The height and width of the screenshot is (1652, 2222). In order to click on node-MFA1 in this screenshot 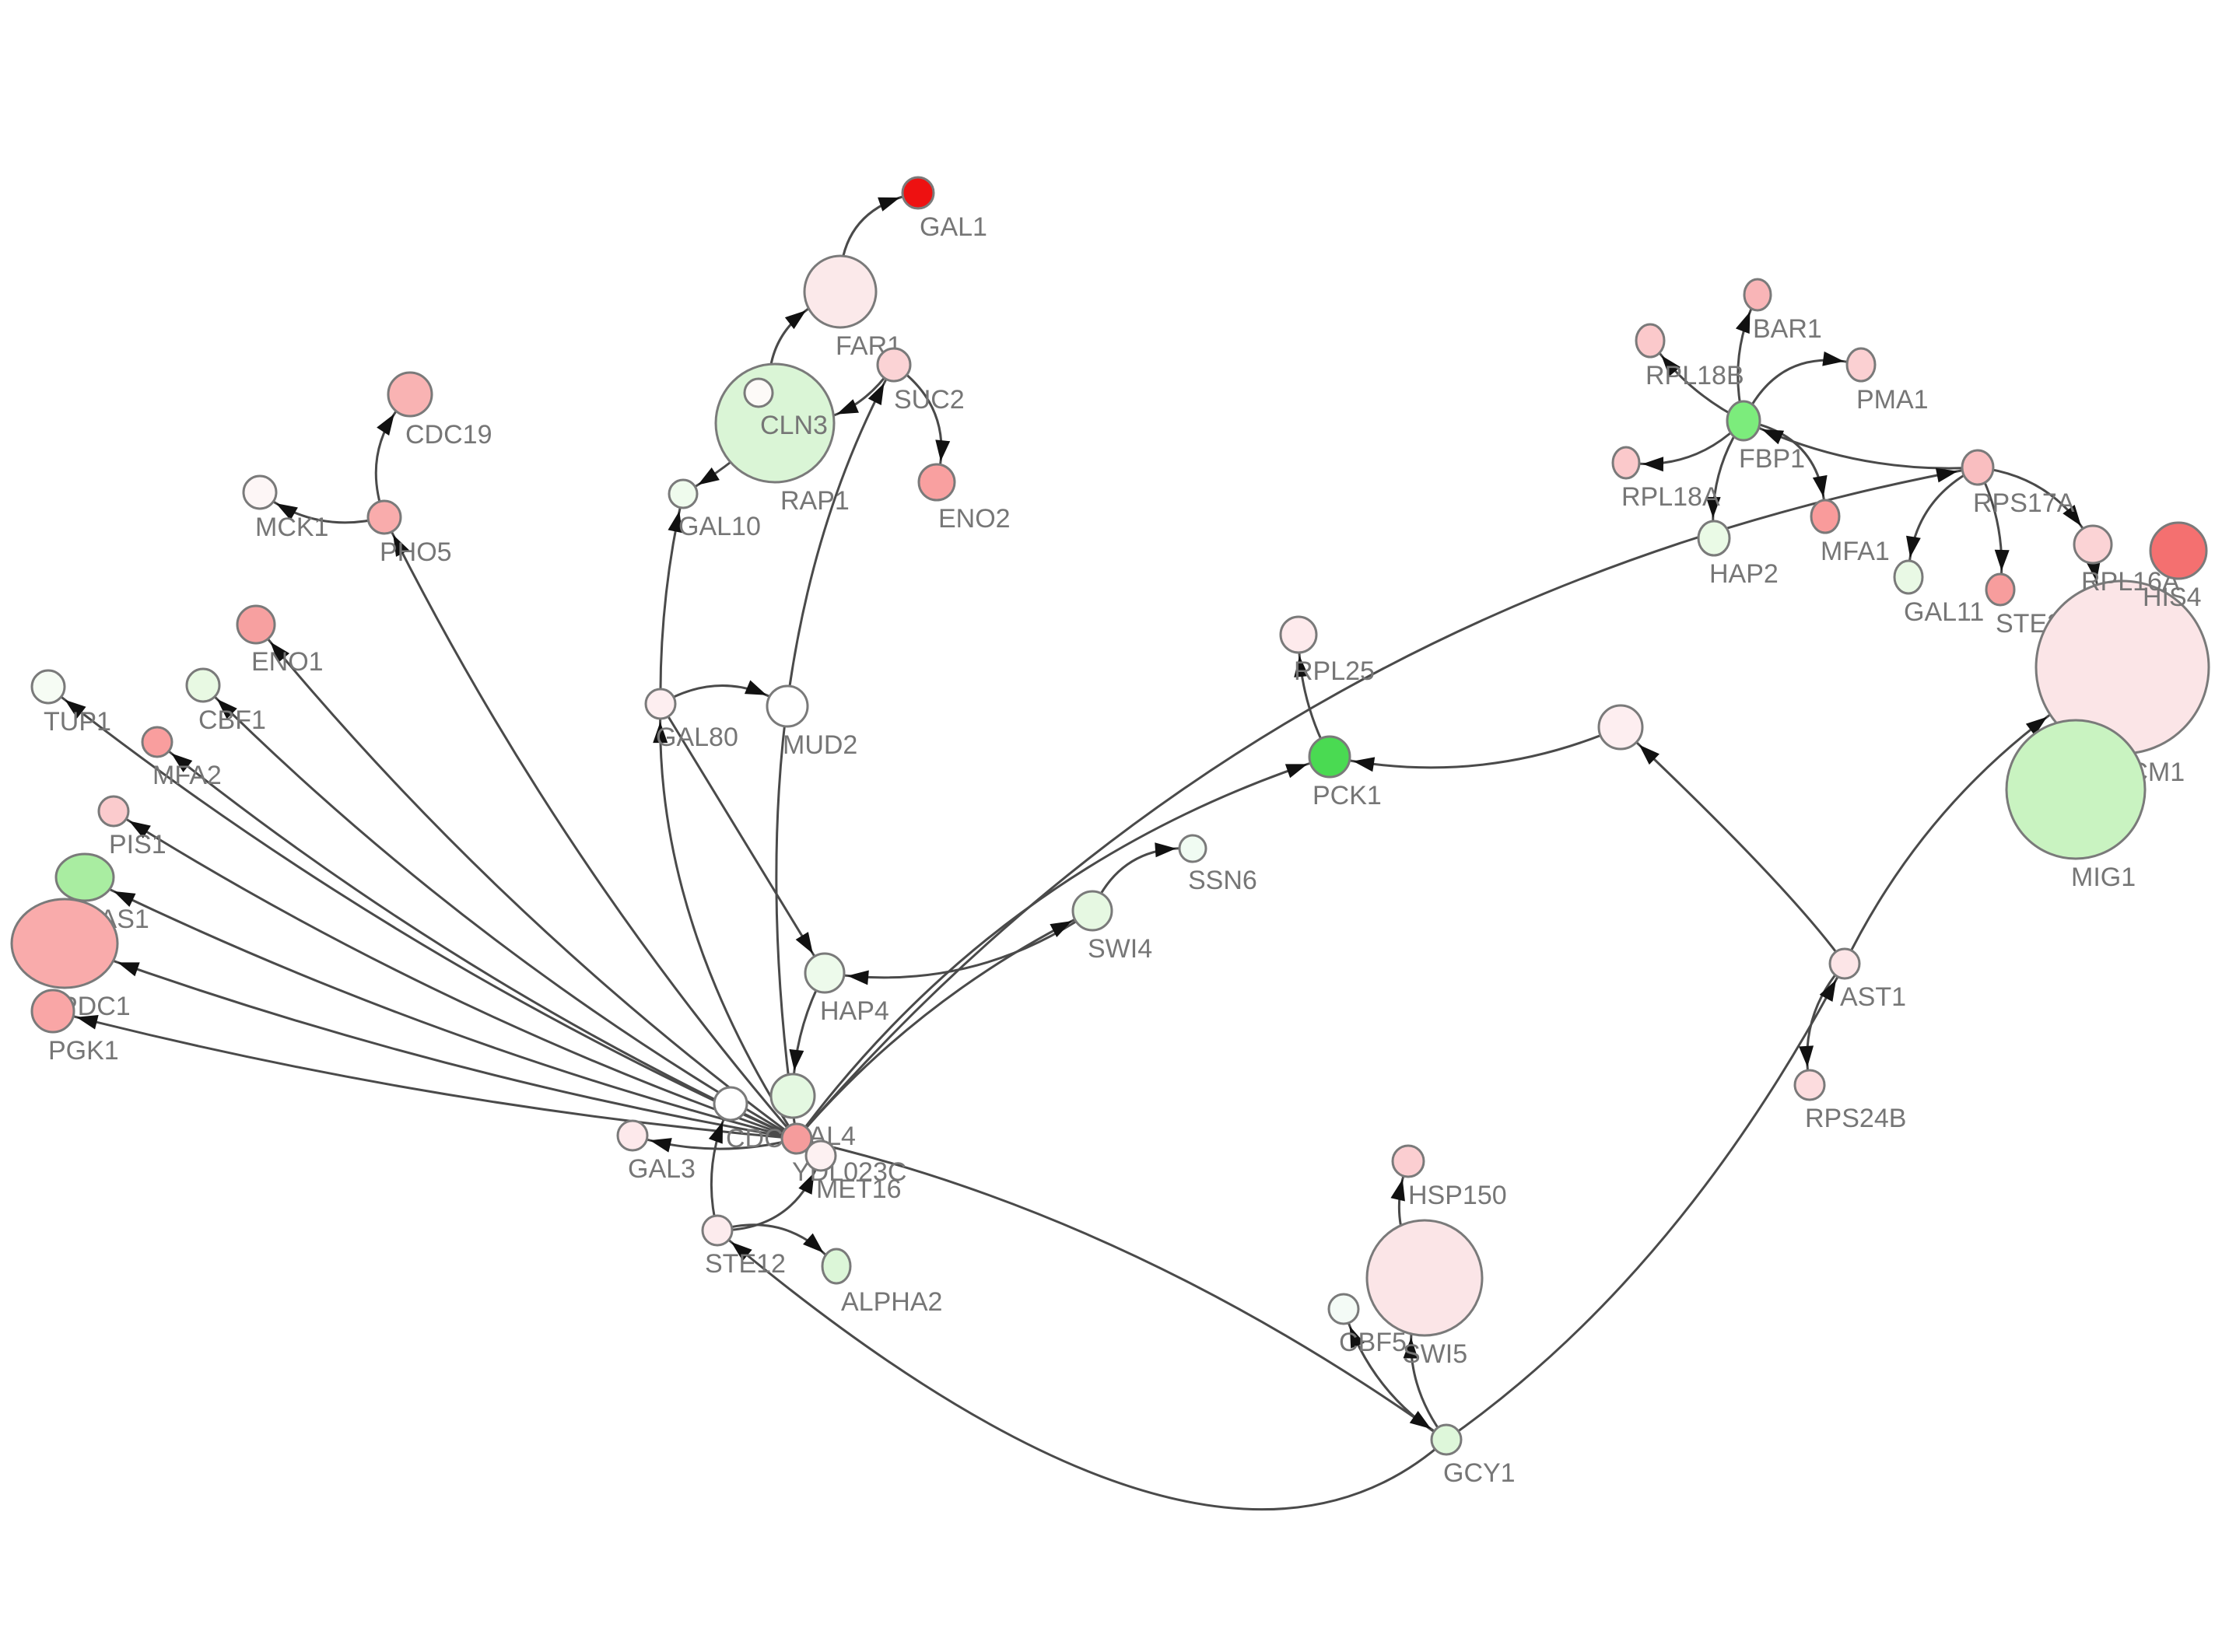, I will do `click(1825, 517)`.